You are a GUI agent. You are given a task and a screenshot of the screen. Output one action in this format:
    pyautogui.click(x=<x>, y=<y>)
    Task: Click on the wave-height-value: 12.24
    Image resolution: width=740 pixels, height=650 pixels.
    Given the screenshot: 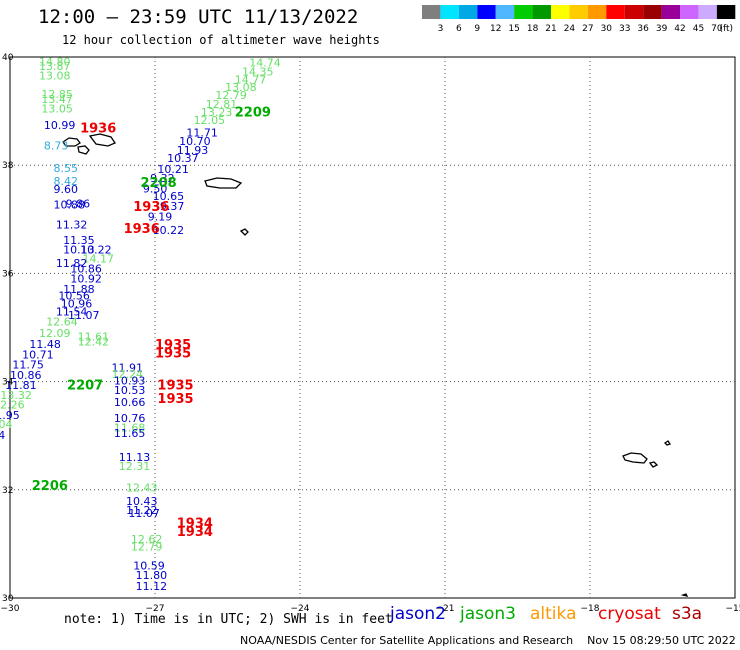 What is the action you would take?
    pyautogui.click(x=128, y=374)
    